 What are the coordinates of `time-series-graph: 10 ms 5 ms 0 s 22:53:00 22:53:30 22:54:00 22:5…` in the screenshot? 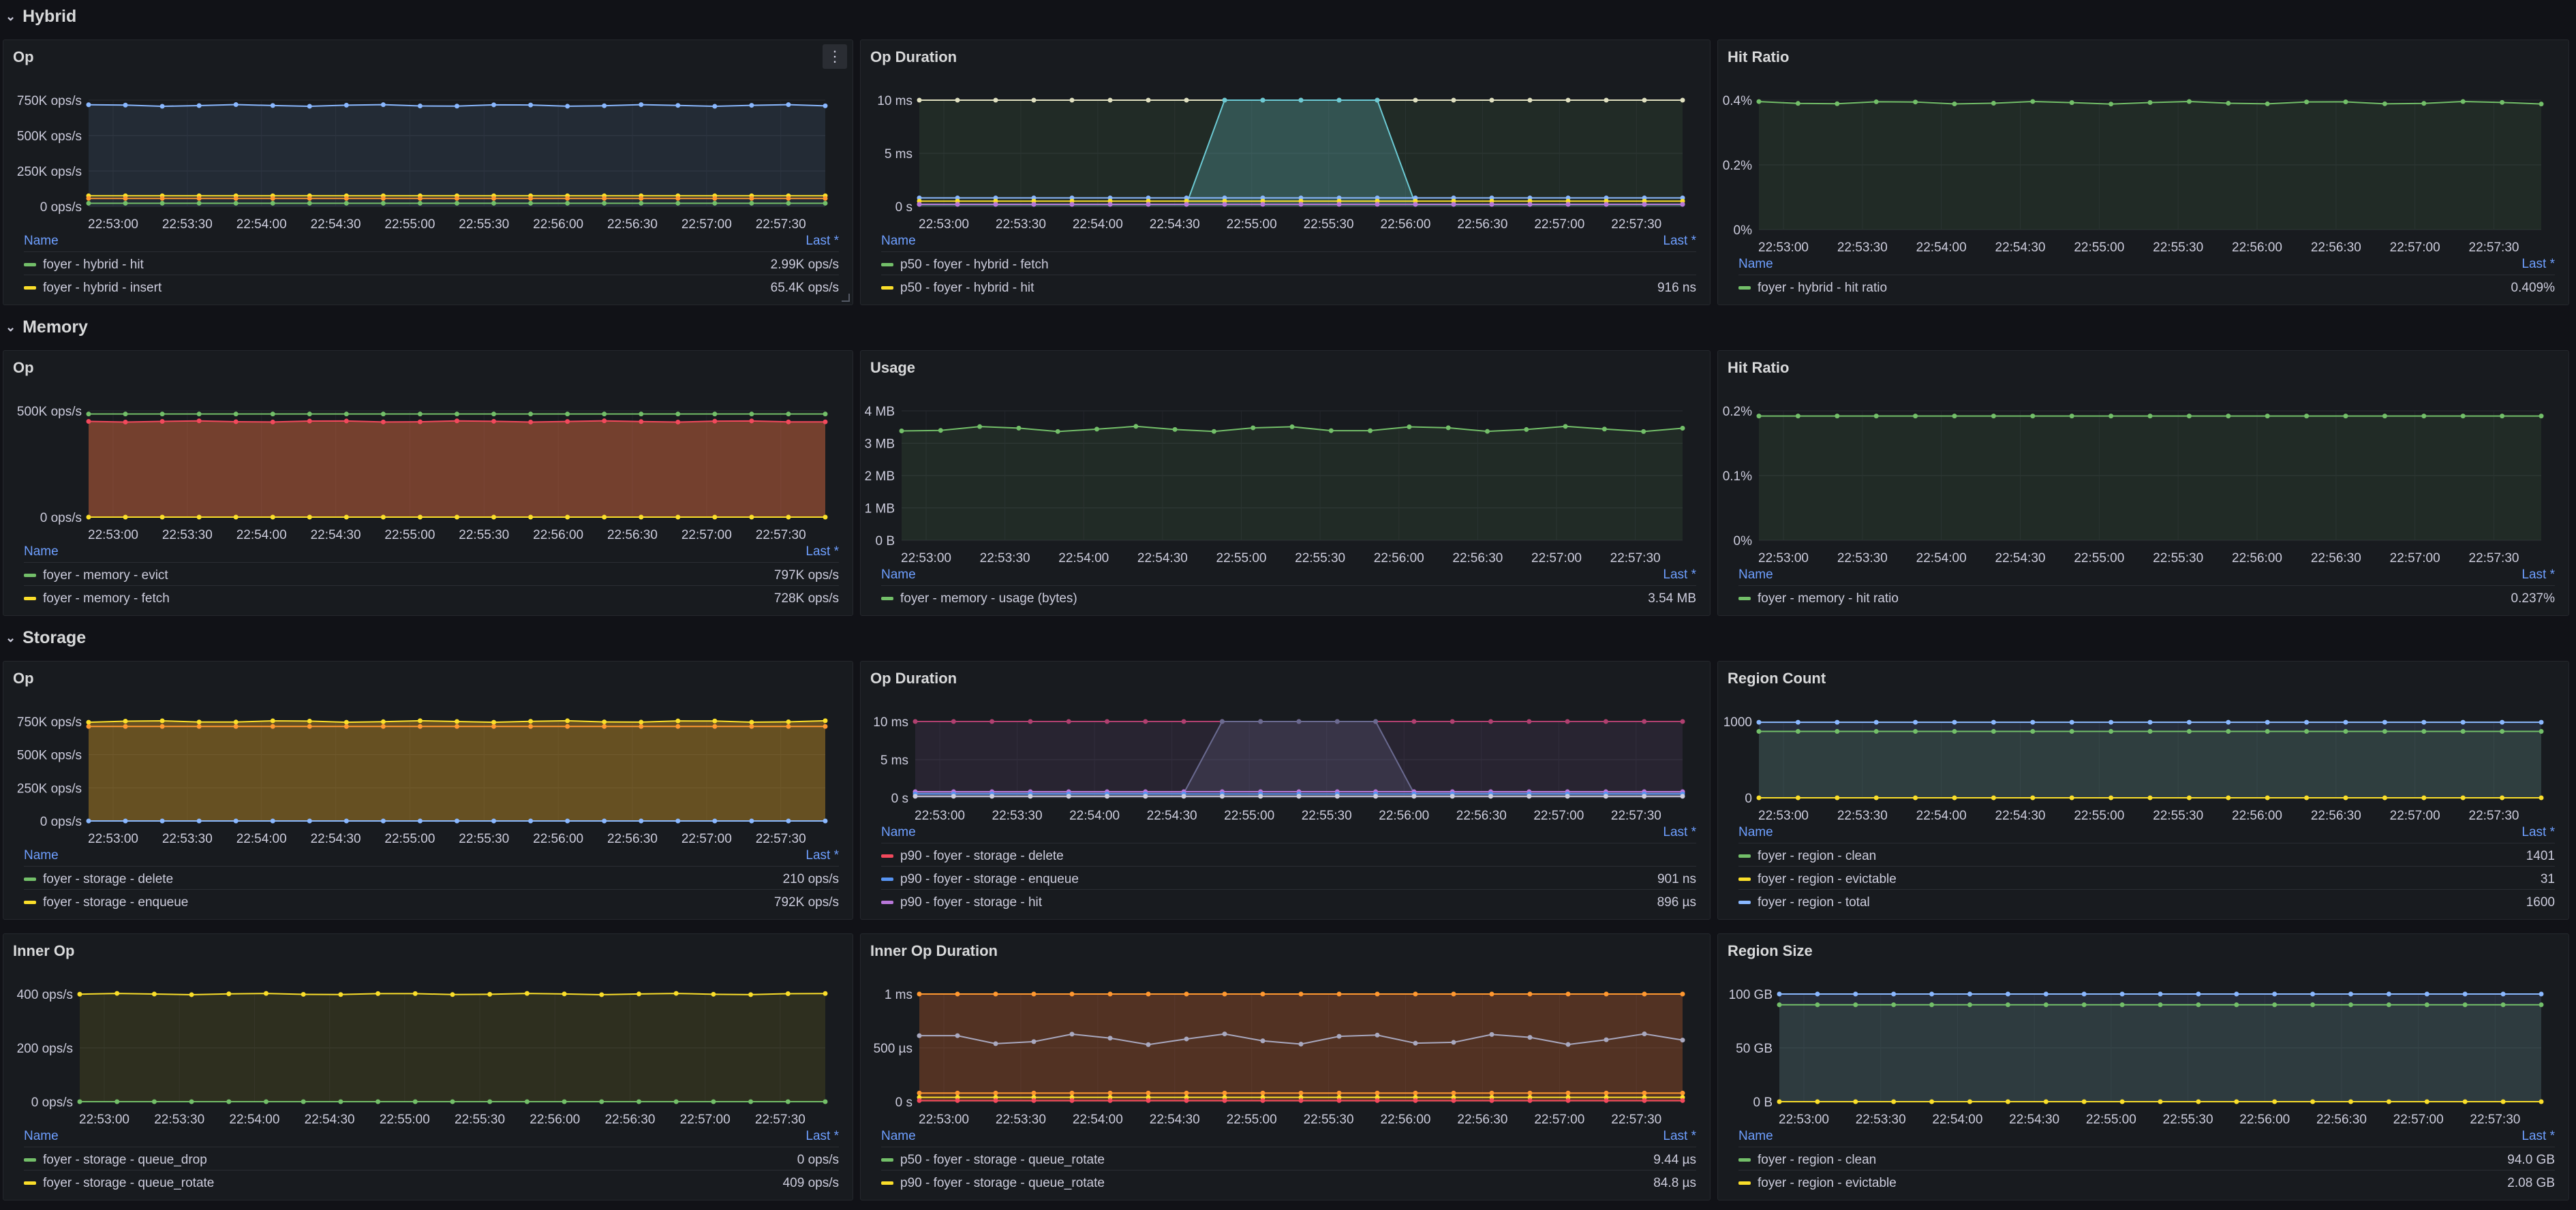 It's located at (1285, 137).